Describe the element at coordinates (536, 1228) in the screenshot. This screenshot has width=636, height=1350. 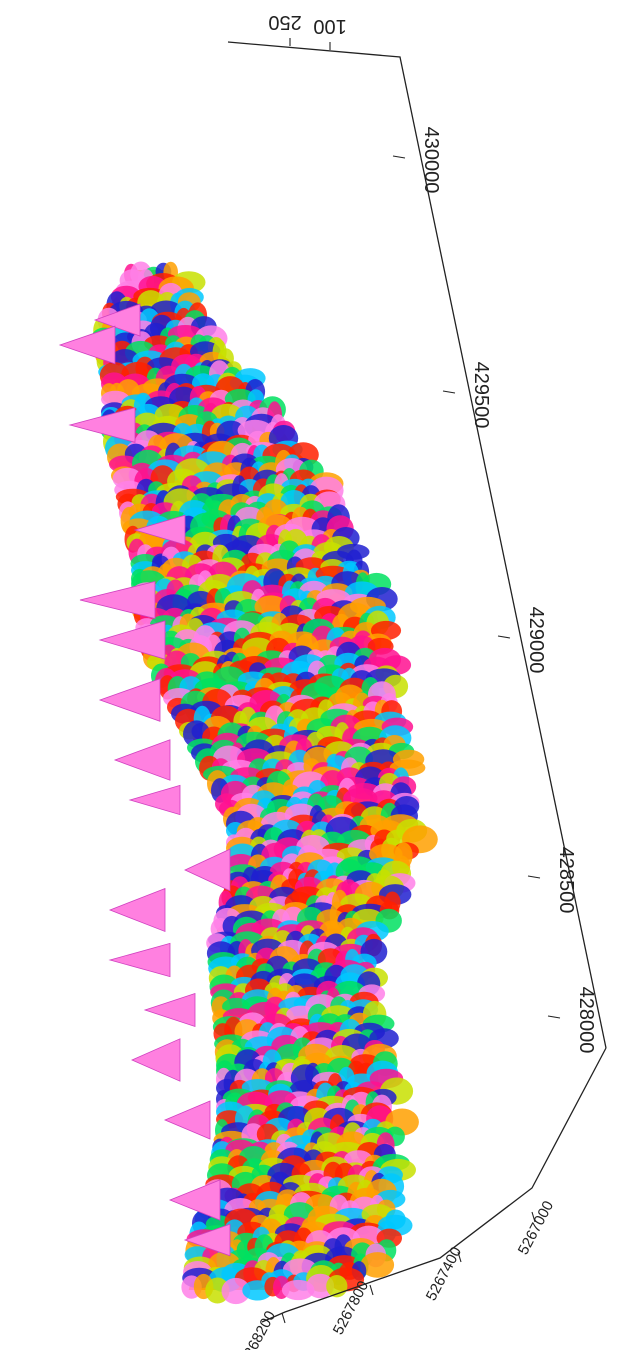
I see `y-tick-label: 5267000` at that location.